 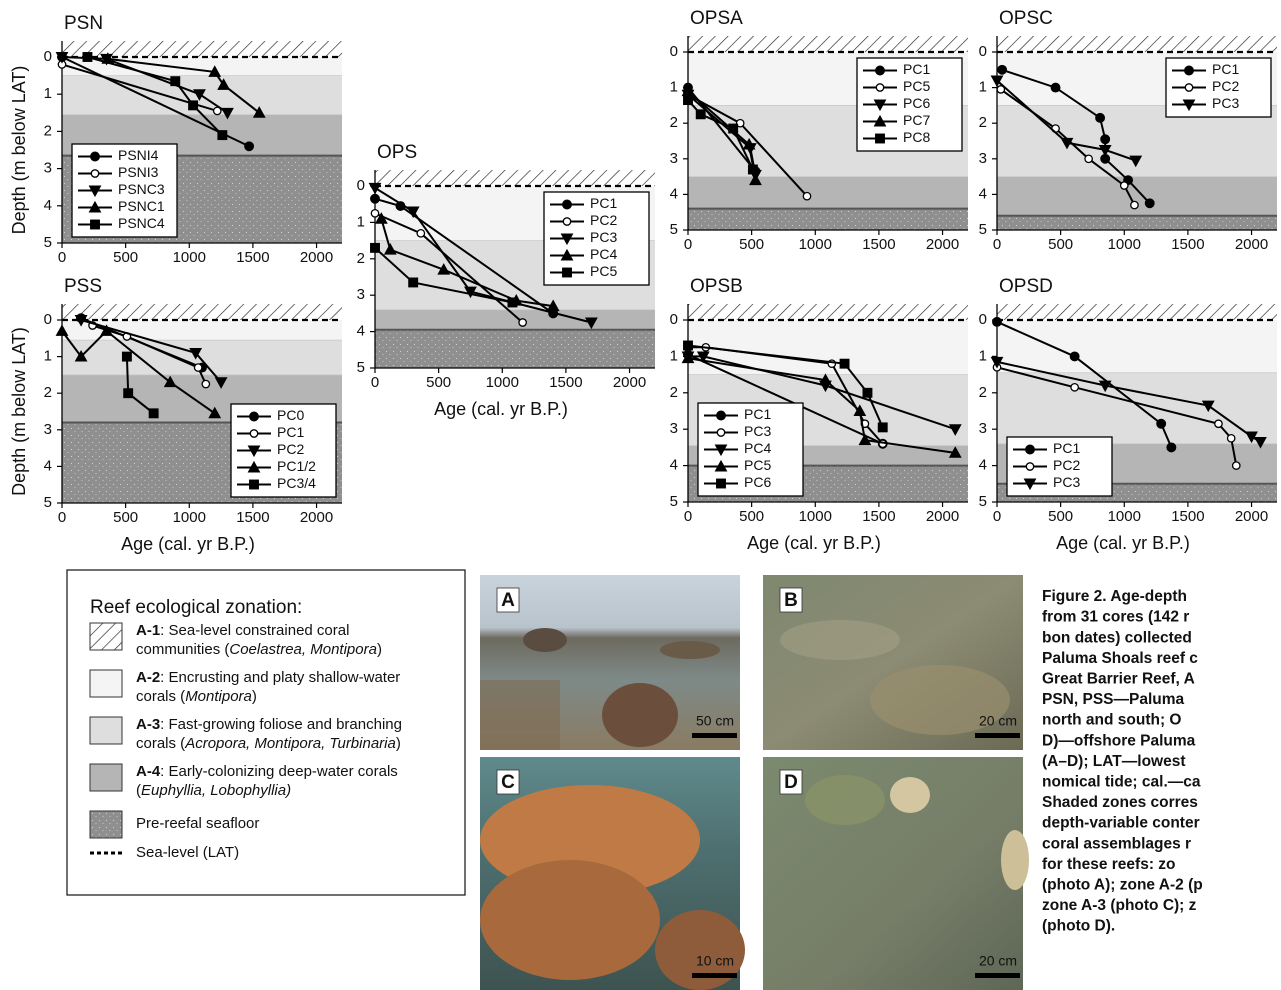 I want to click on legend-label: PC1/2, so click(x=296, y=466).